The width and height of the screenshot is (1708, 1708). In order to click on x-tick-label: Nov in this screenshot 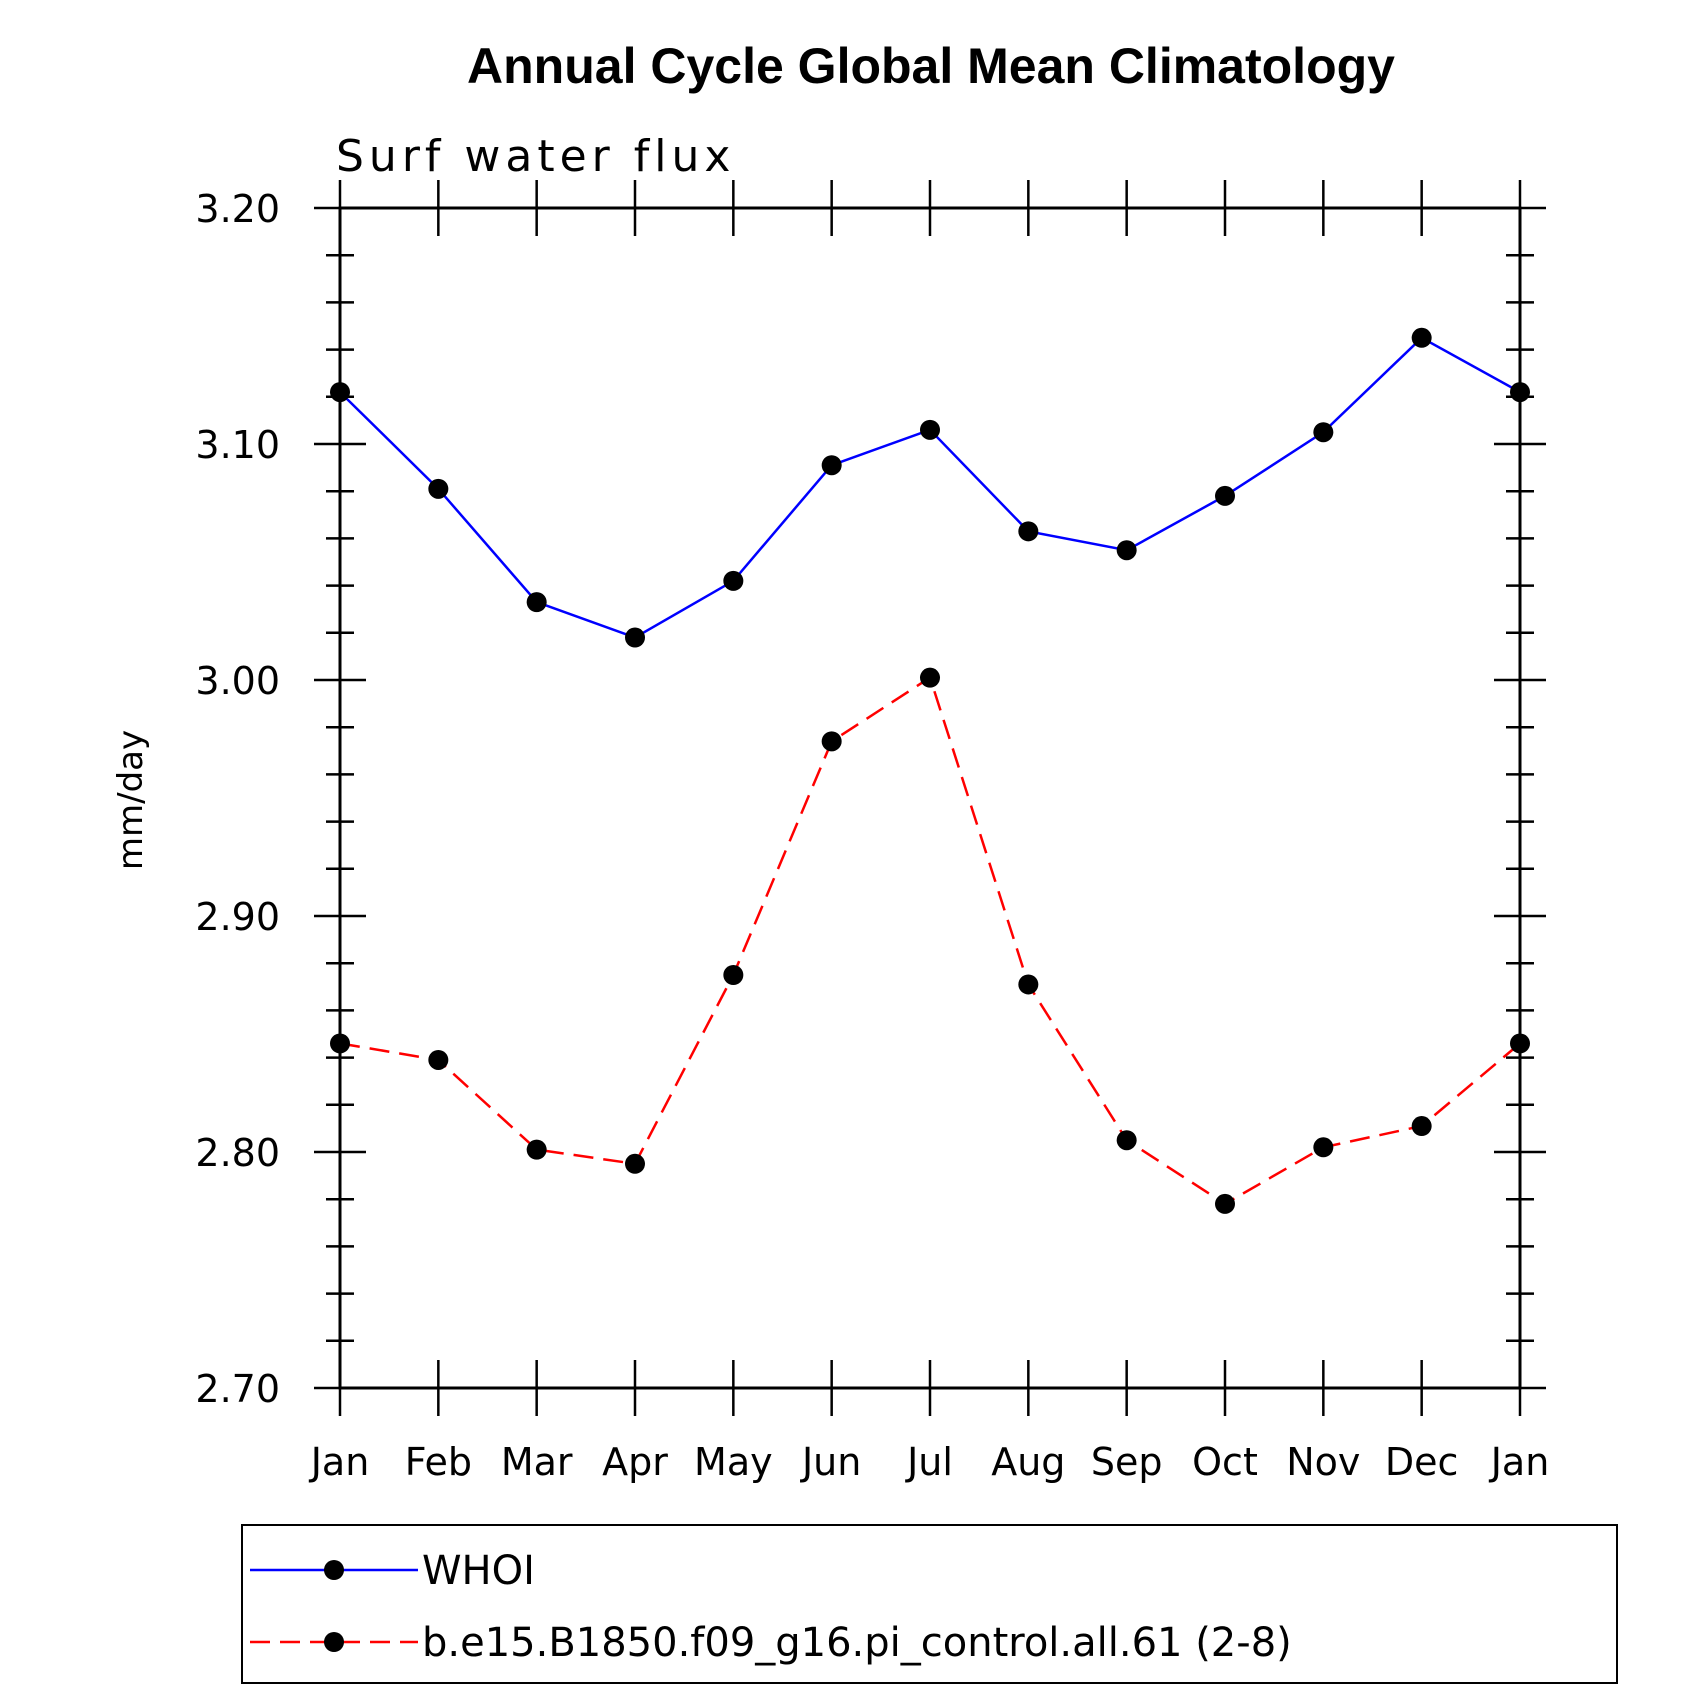, I will do `click(1323, 1462)`.